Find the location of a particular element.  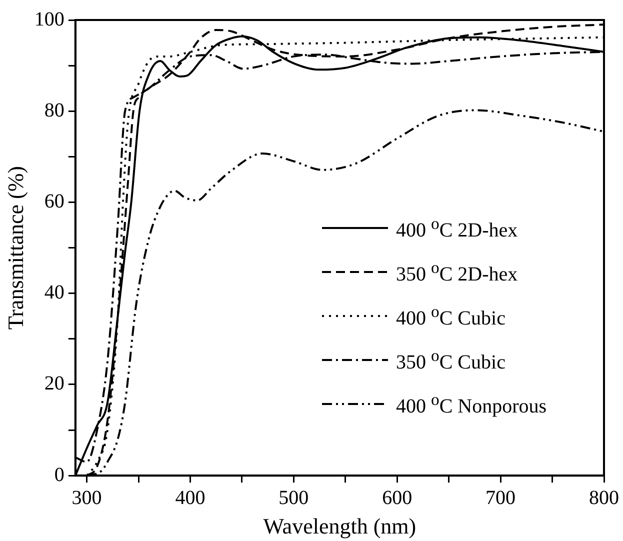

y-tick-label: 80 is located at coordinates (54, 110).